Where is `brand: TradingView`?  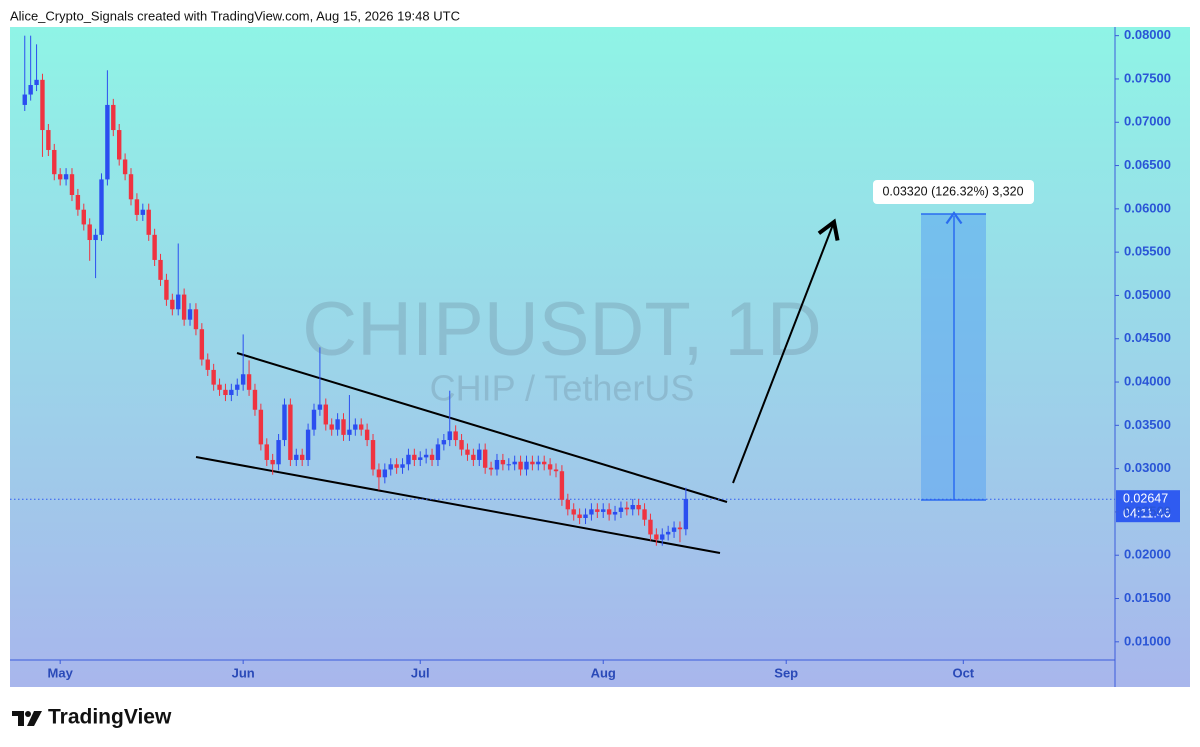 brand: TradingView is located at coordinates (110, 717).